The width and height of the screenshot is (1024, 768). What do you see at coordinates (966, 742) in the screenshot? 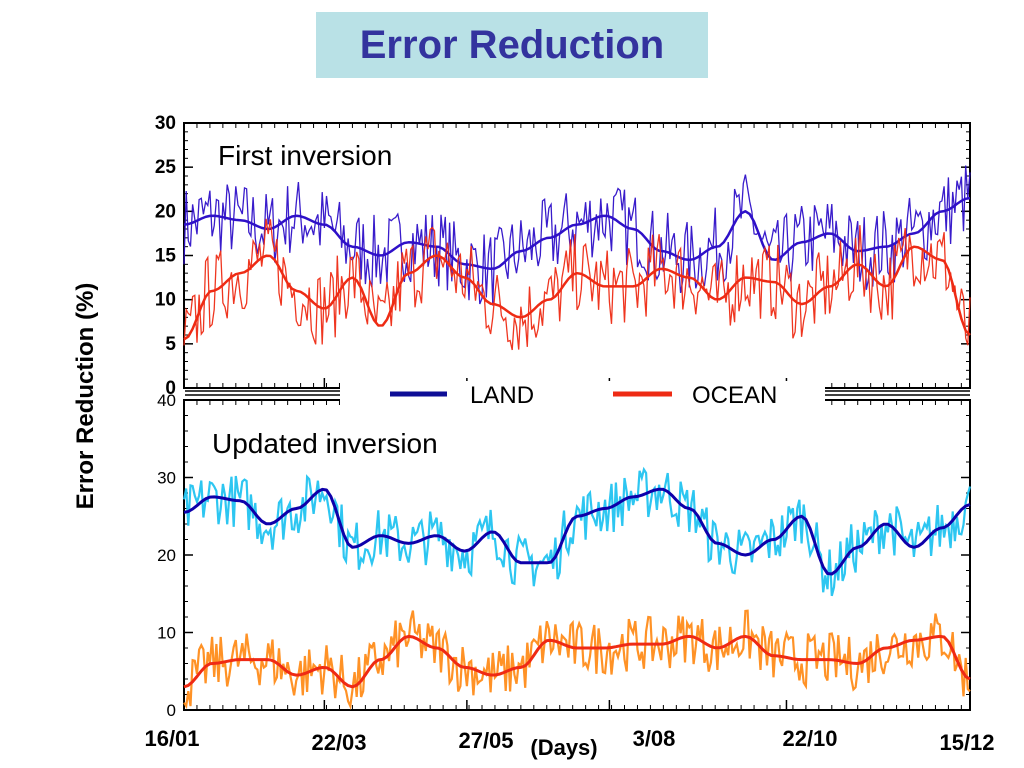
I see `x-tick-label: 15/12` at bounding box center [966, 742].